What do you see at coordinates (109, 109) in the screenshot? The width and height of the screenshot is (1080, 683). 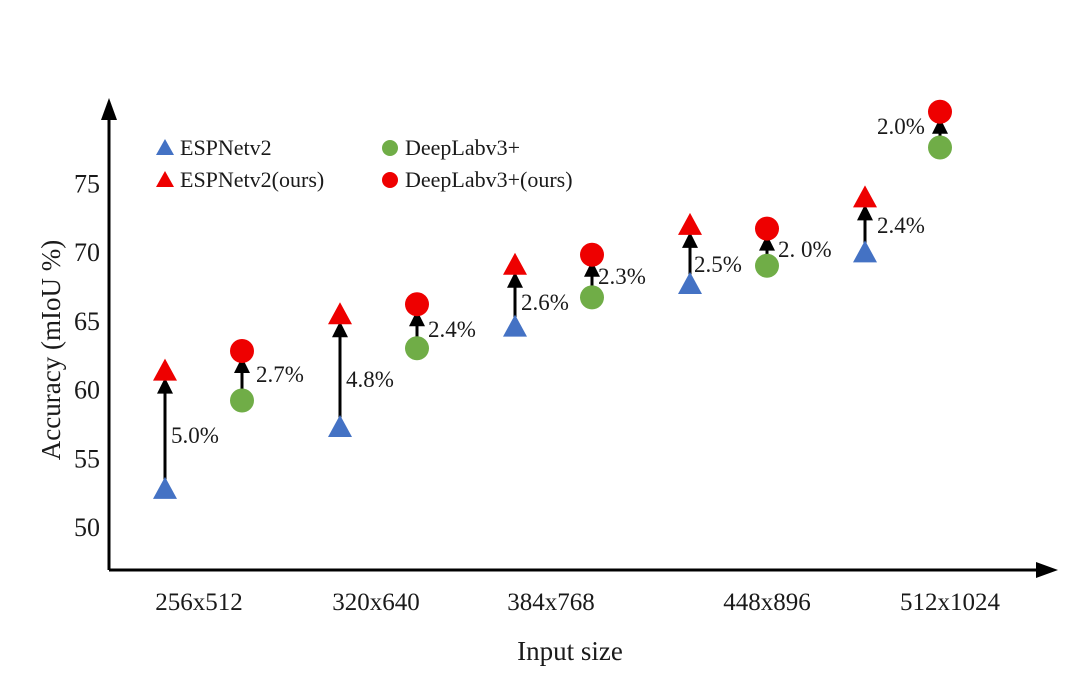 I see `y-axis-arrowhead` at bounding box center [109, 109].